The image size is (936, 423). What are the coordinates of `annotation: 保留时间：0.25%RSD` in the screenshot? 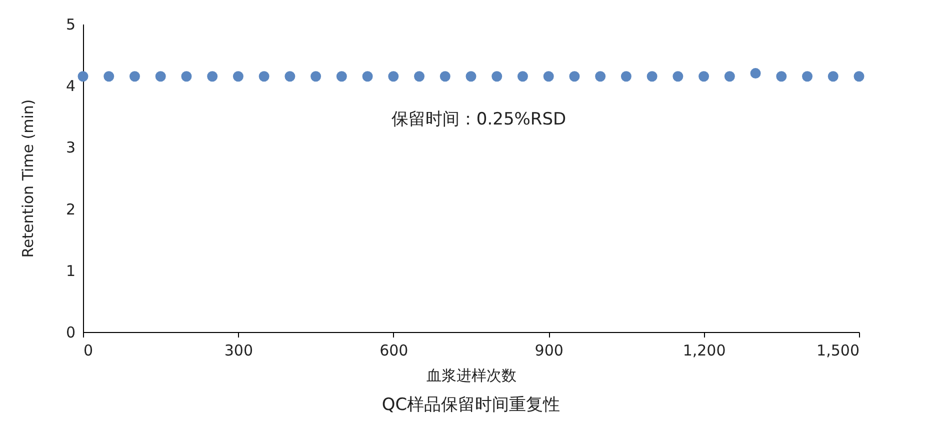 It's located at (478, 119).